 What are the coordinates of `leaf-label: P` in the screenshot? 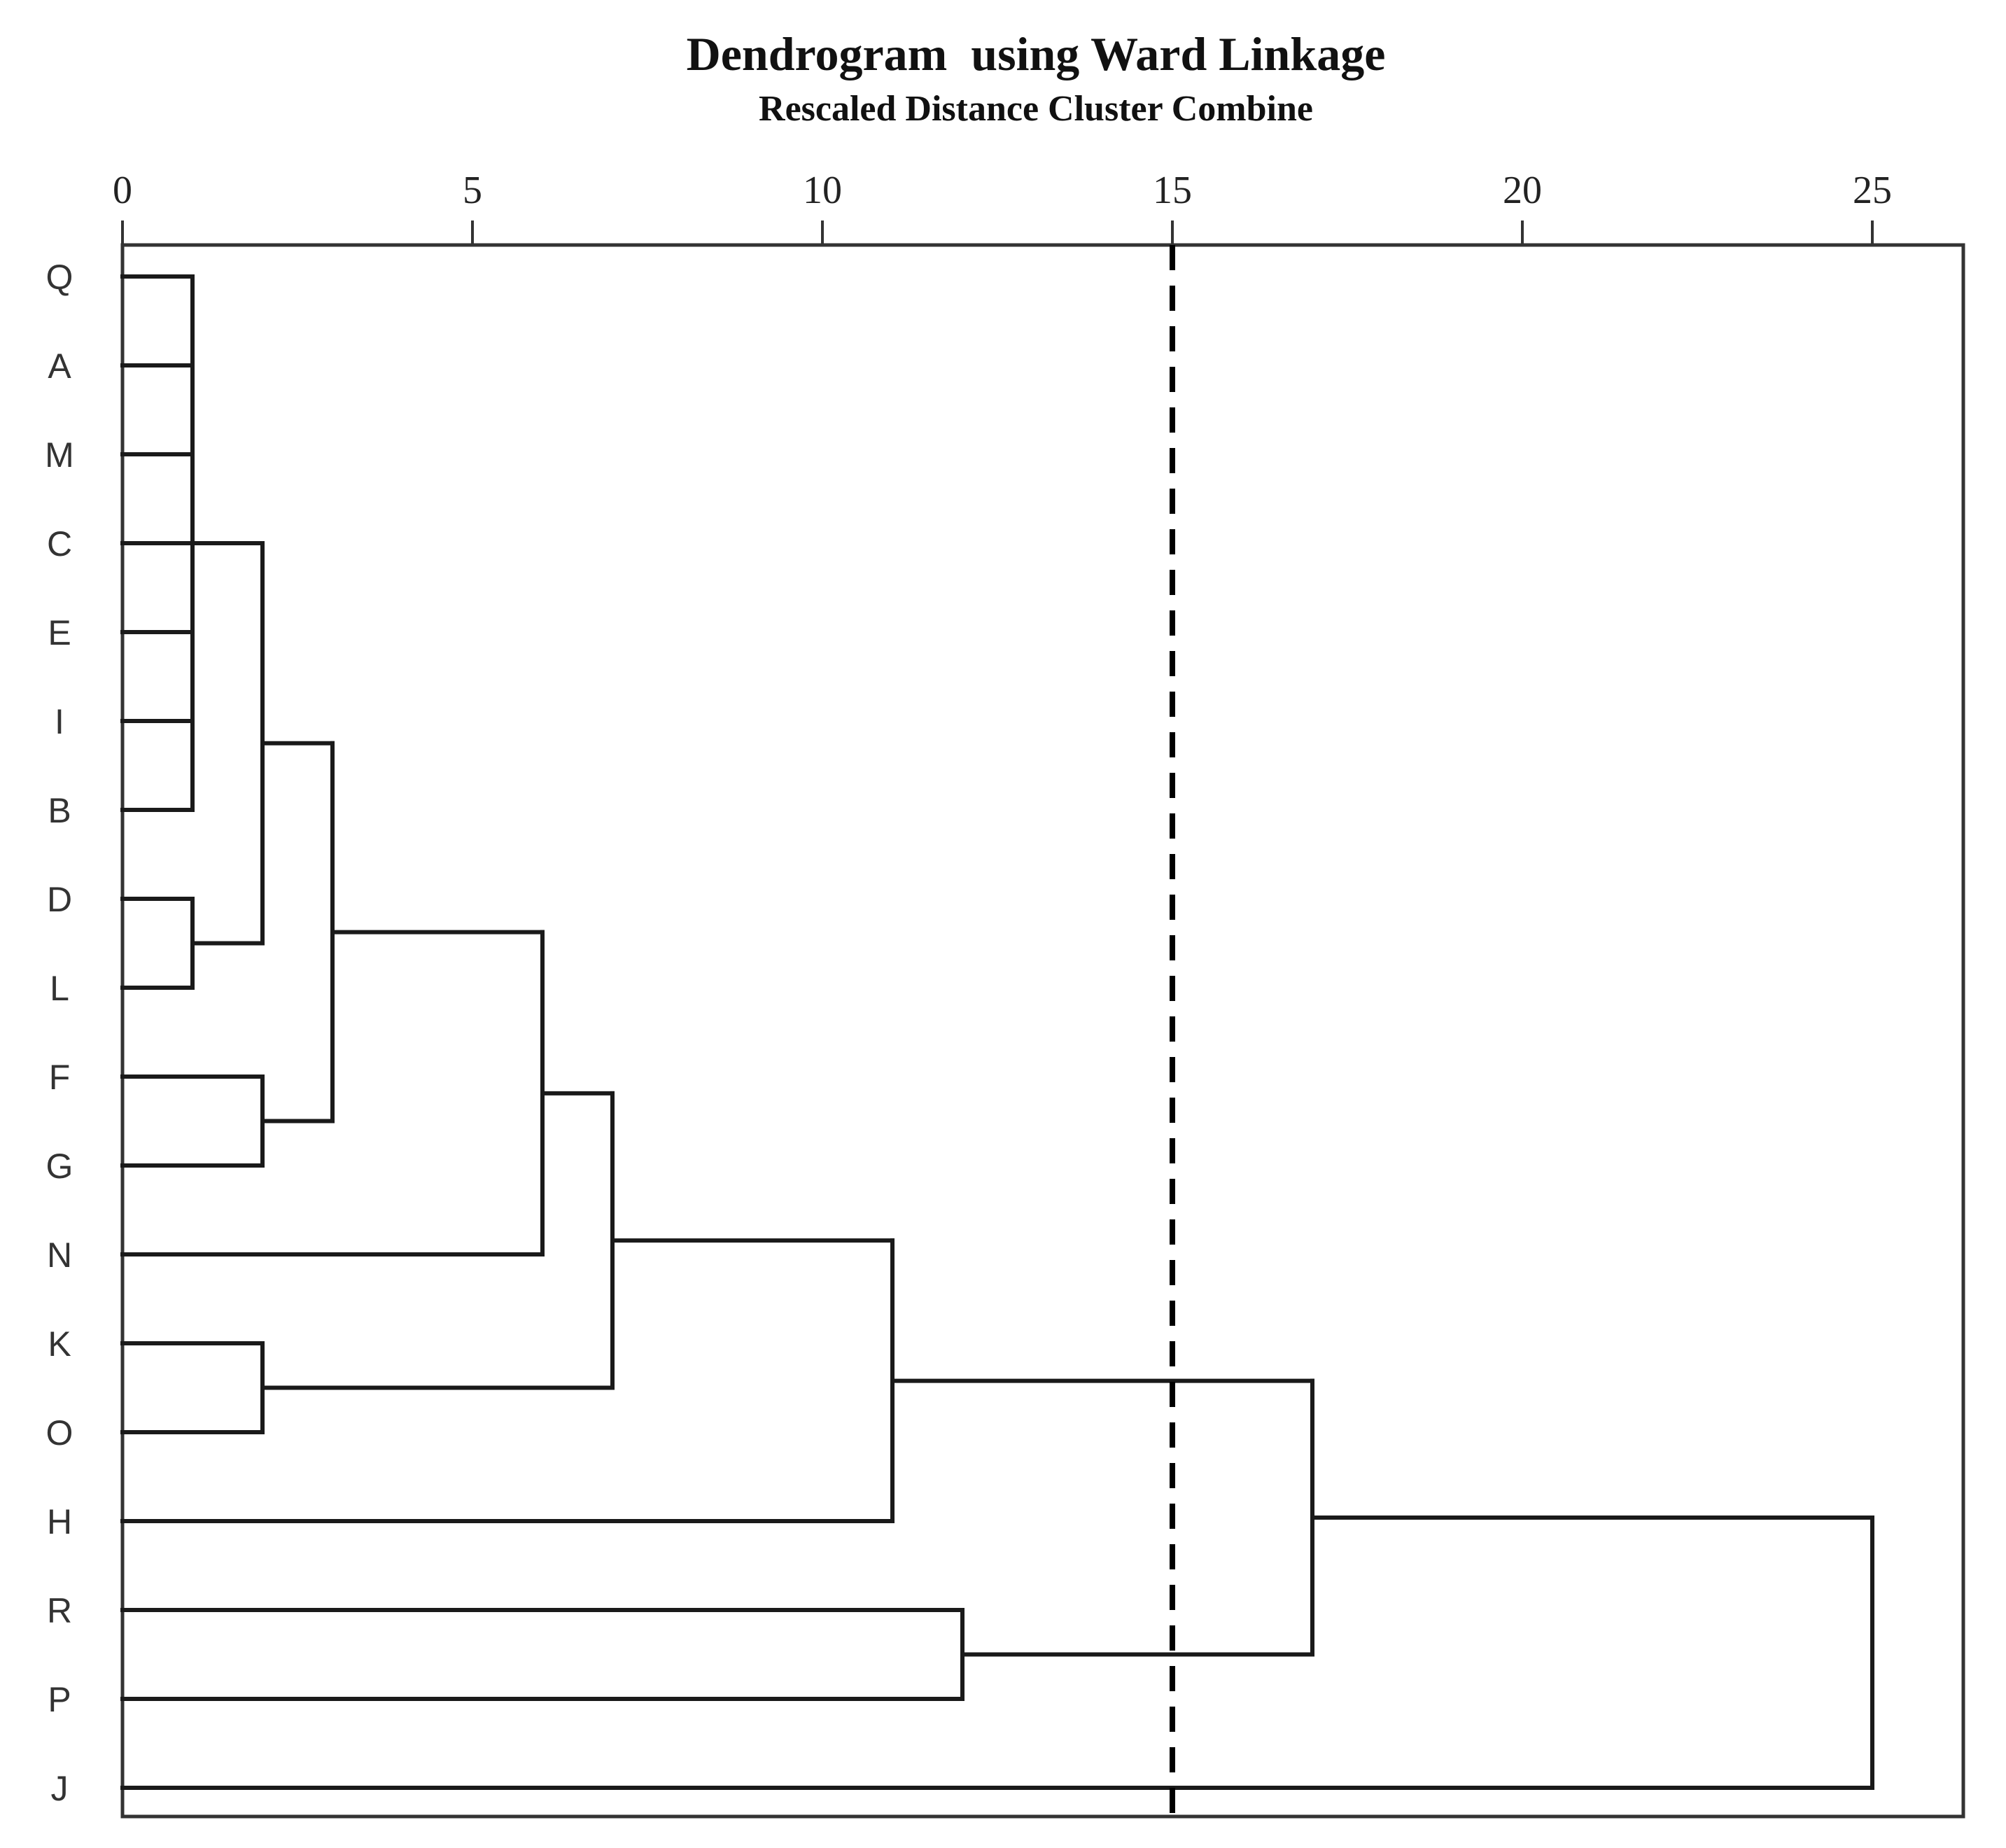 It's located at (59, 1699).